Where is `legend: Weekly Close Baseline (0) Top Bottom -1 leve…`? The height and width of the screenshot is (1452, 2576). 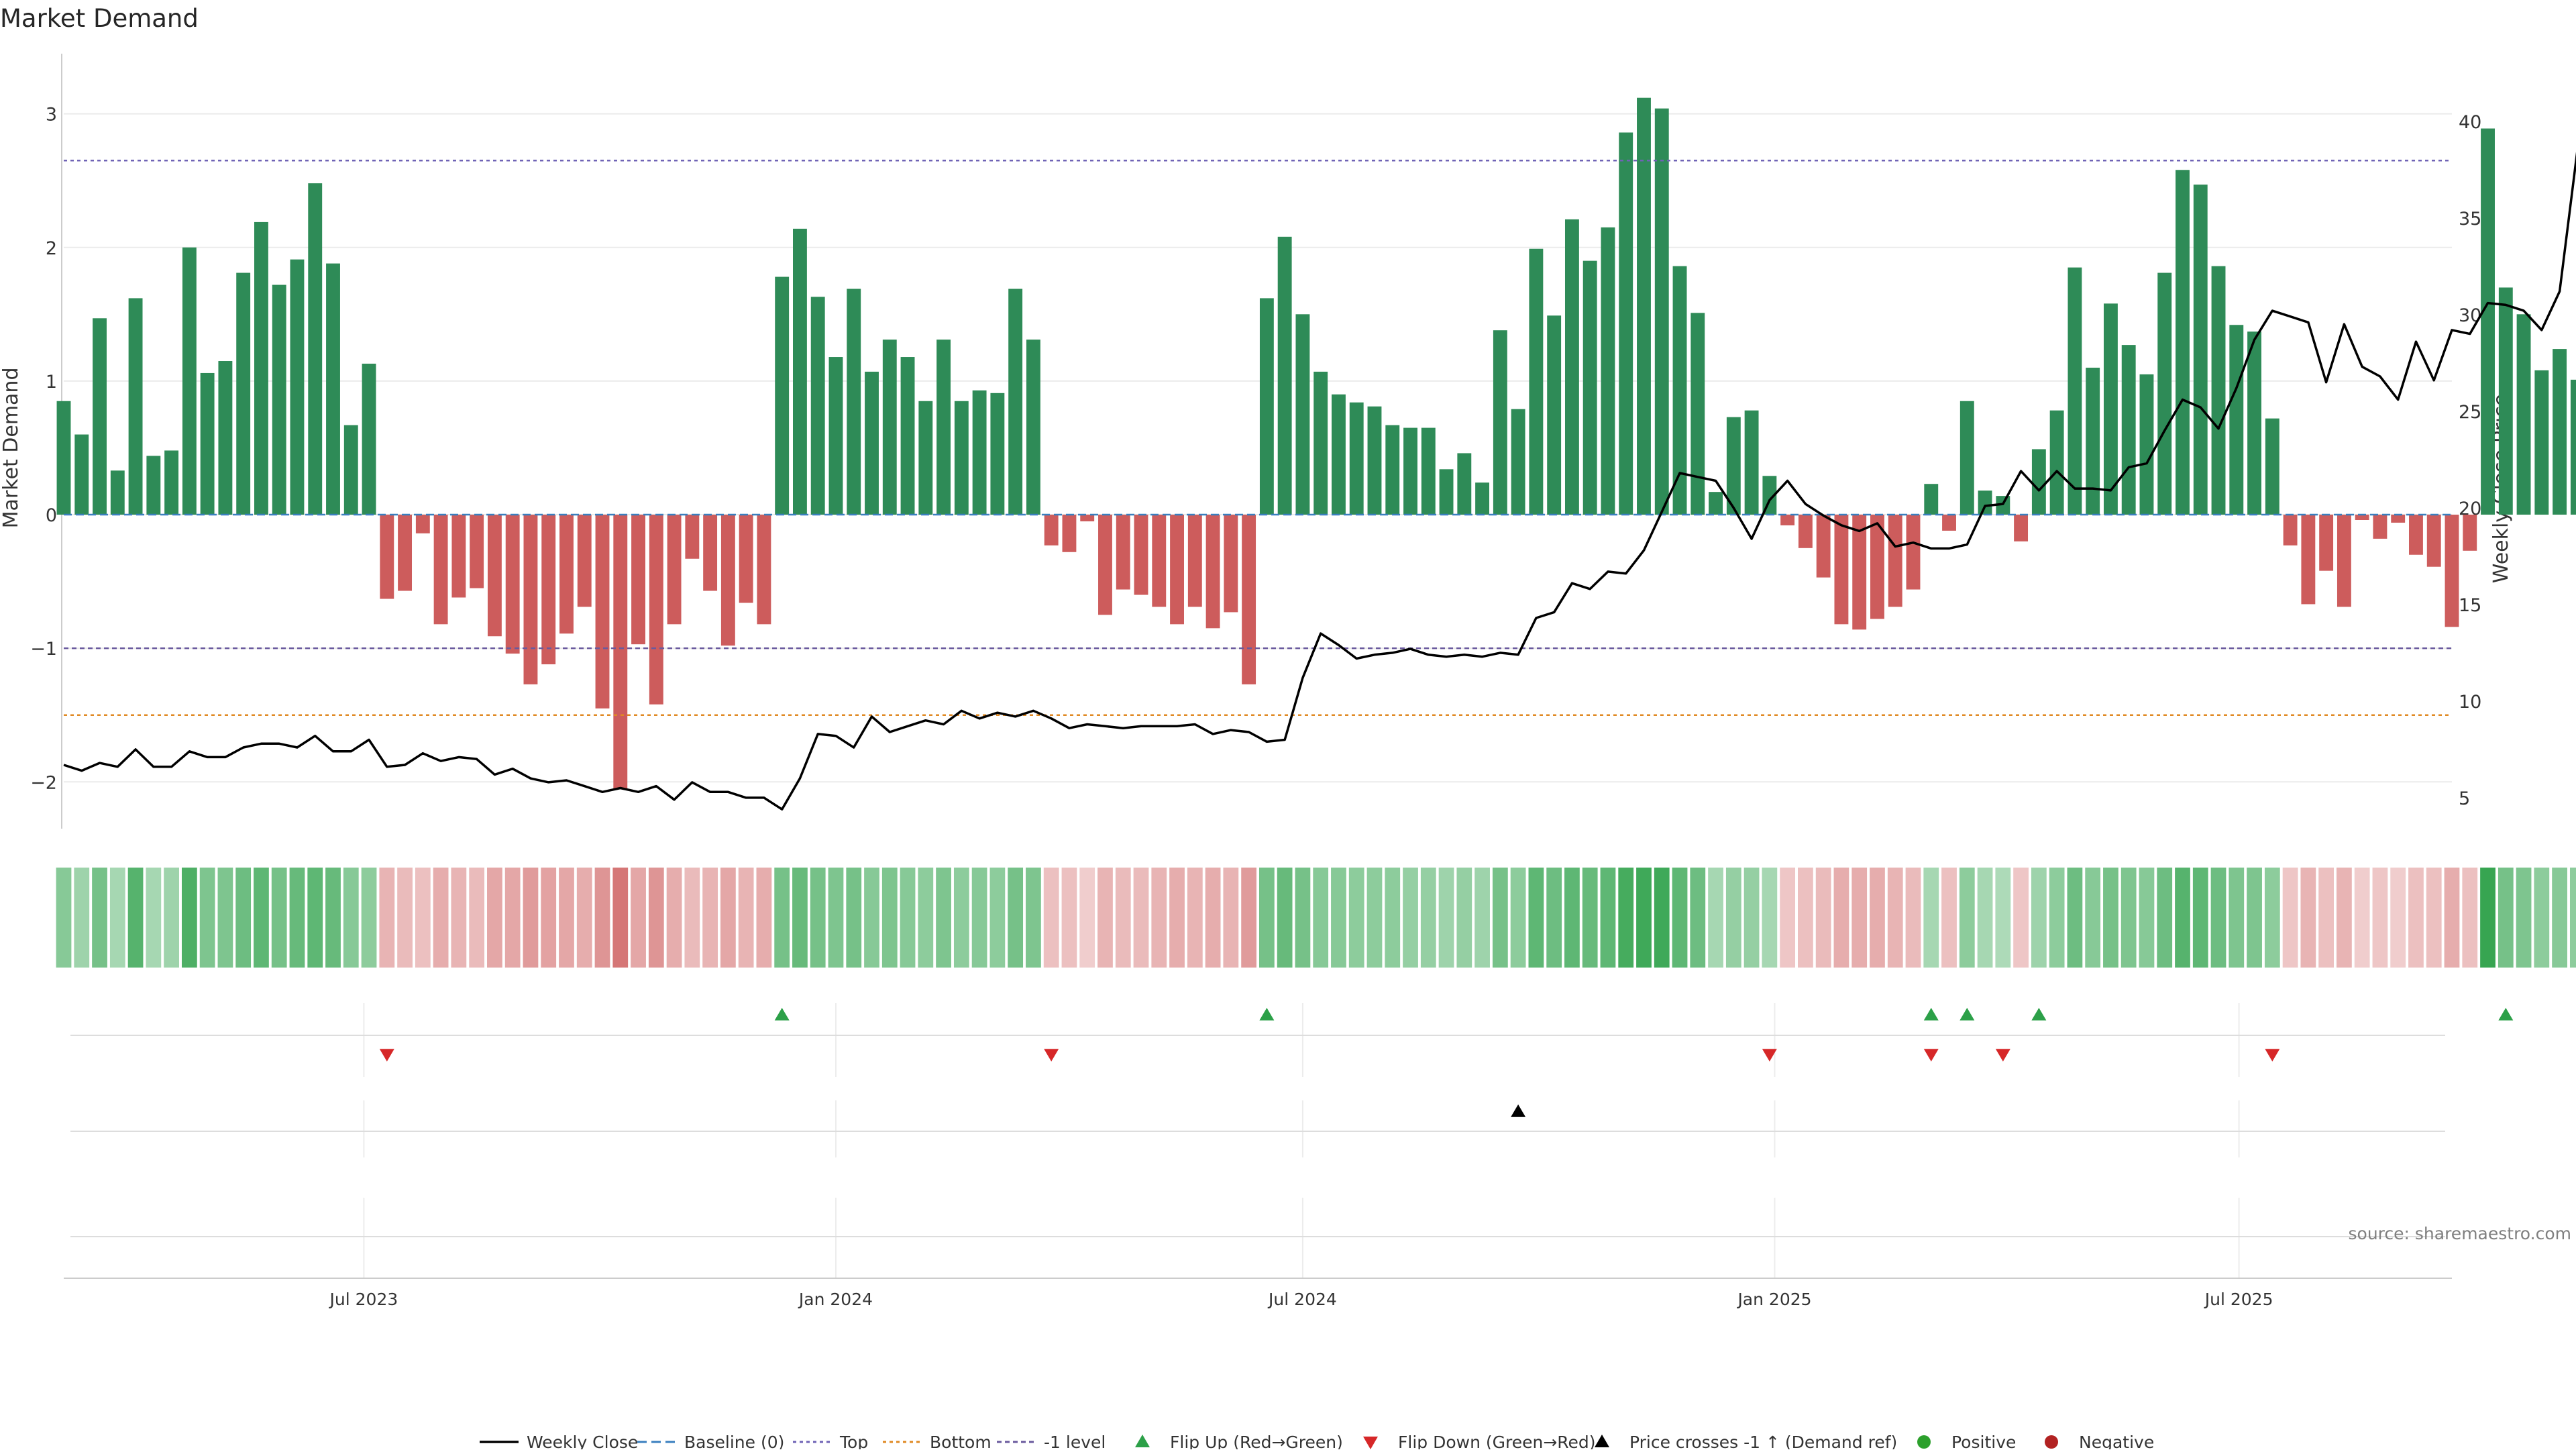
legend: Weekly Close Baseline (0) Top Bottom -1 leve… is located at coordinates (1317, 1443).